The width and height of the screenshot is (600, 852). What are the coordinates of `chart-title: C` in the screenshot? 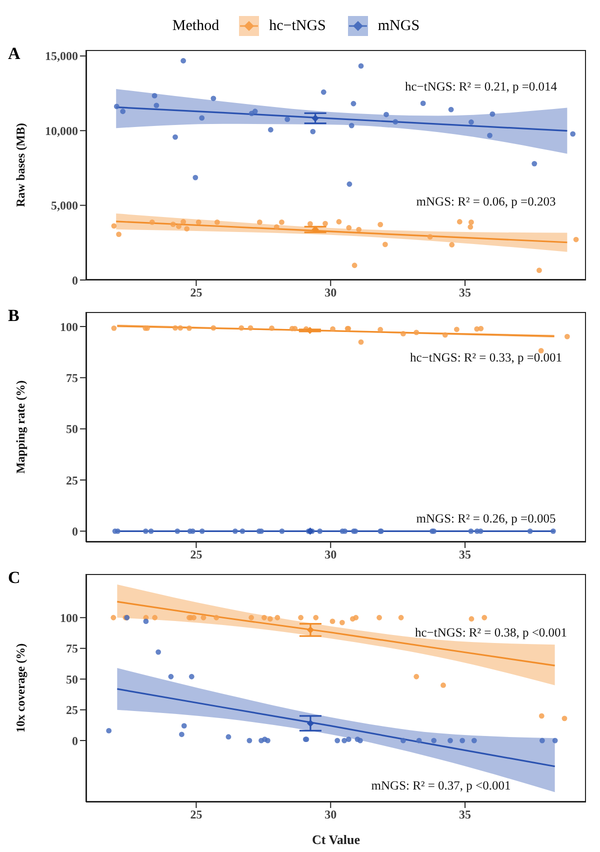 It's located at (14, 578).